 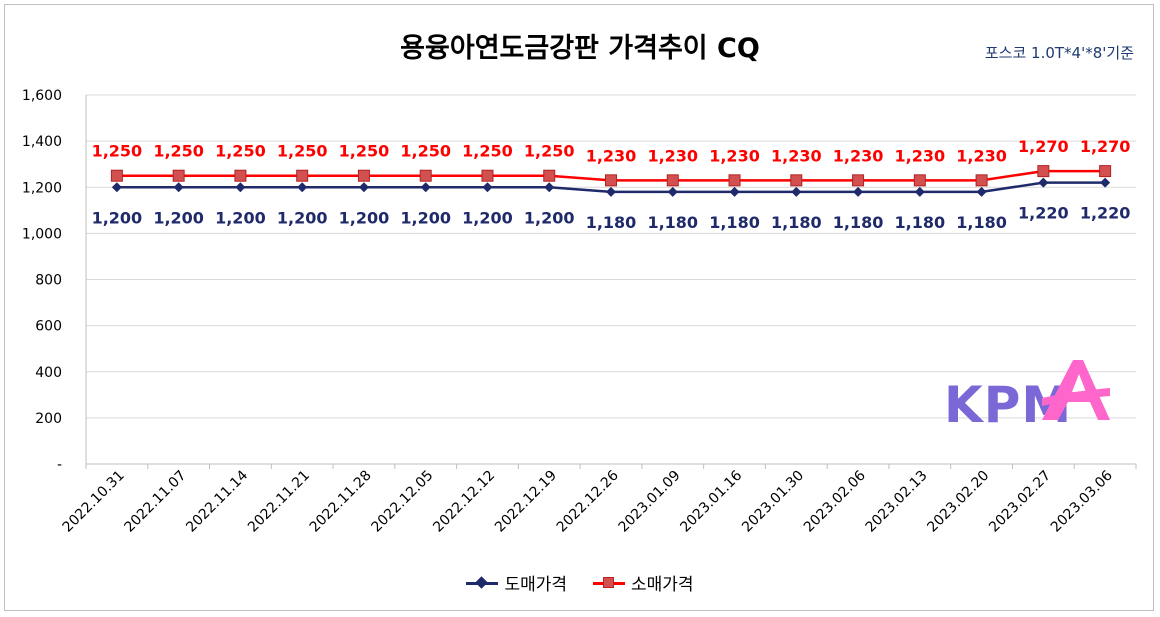 What do you see at coordinates (42, 142) in the screenshot?
I see `y-tick-label: 1,400` at bounding box center [42, 142].